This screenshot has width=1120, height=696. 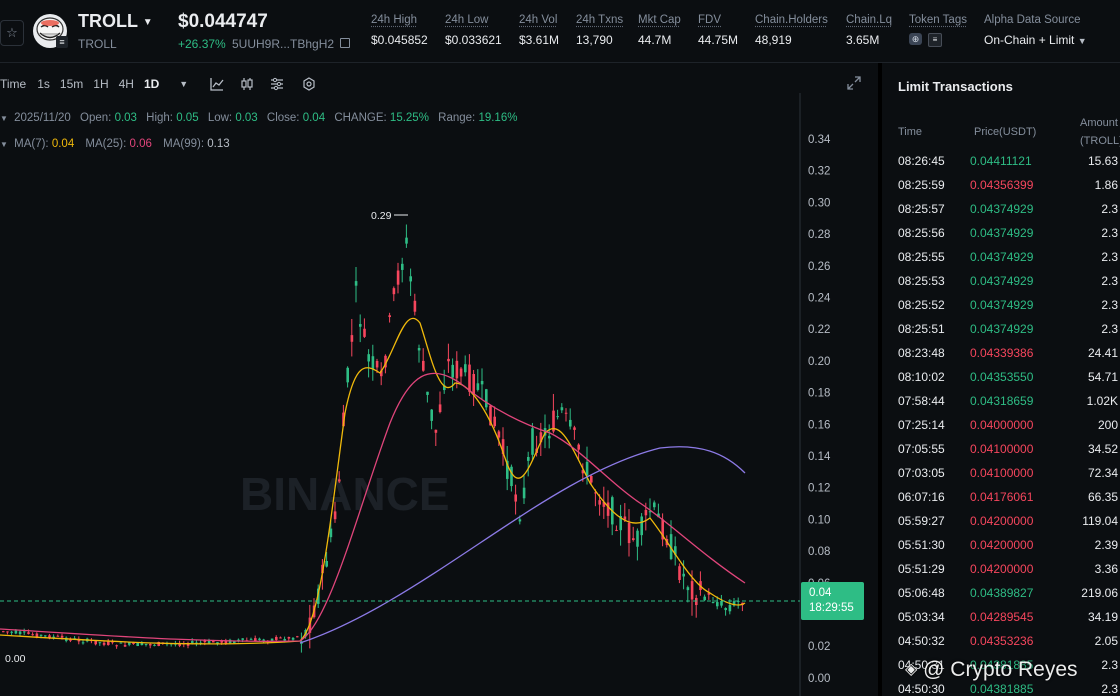 What do you see at coordinates (1001, 473) in the screenshot?
I see `tx-row: 07:03:05 0.04100000 72.34` at bounding box center [1001, 473].